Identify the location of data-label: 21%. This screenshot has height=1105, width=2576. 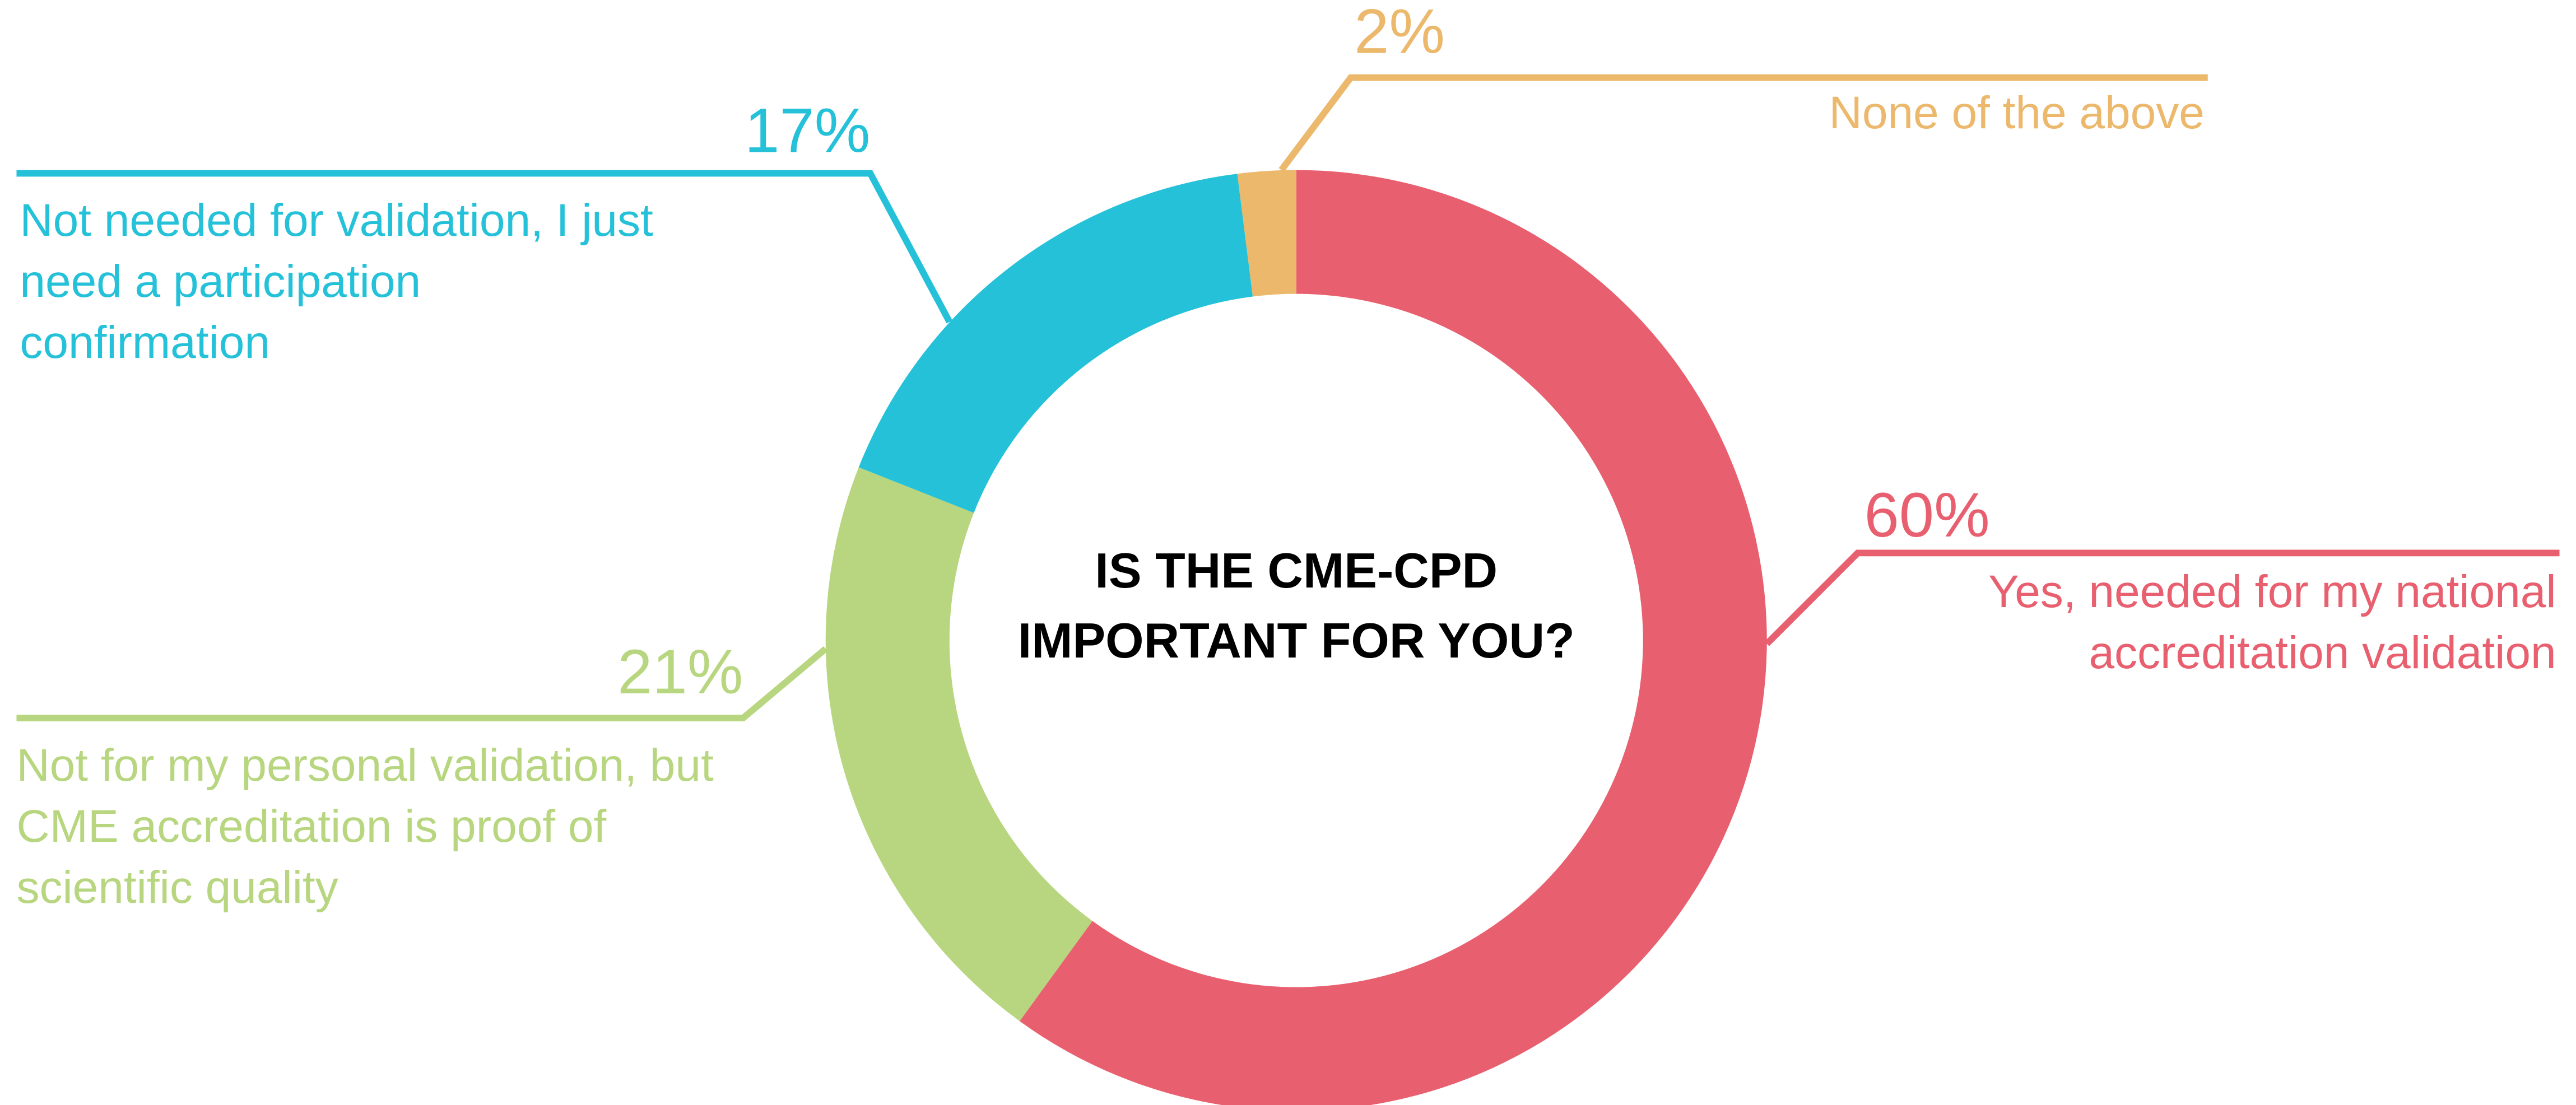
(680, 672).